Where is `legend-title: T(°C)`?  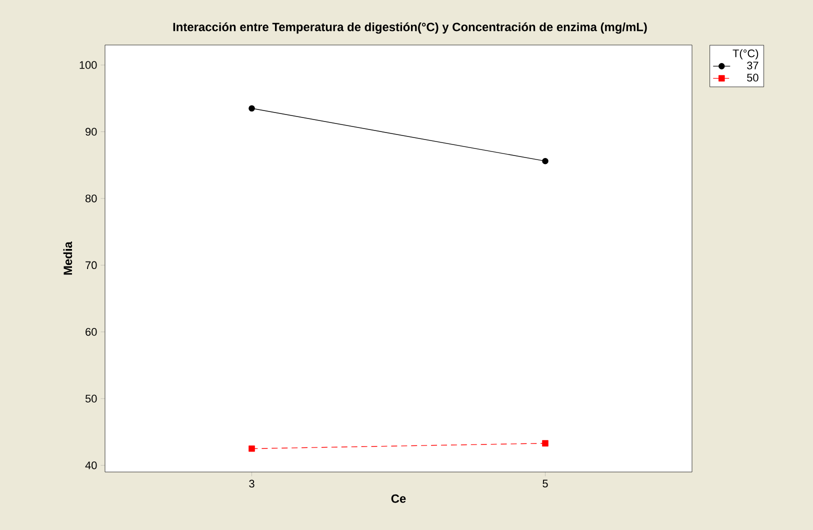
legend-title: T(°C) is located at coordinates (745, 54).